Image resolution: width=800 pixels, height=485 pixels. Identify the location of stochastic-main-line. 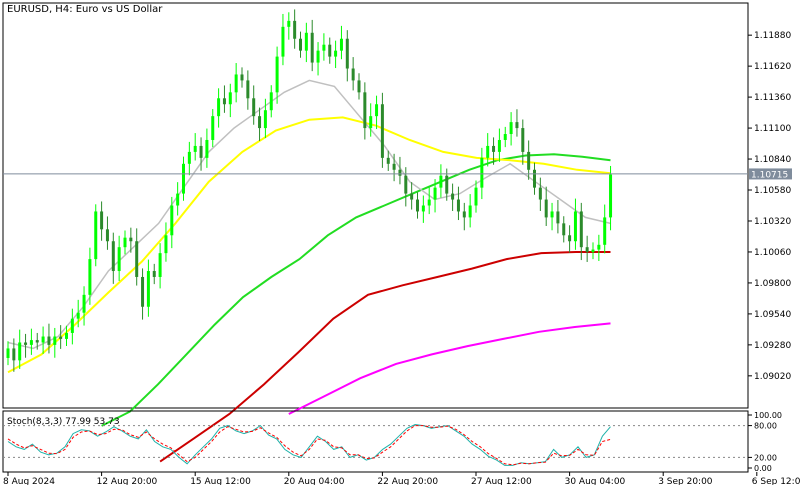
(309, 444).